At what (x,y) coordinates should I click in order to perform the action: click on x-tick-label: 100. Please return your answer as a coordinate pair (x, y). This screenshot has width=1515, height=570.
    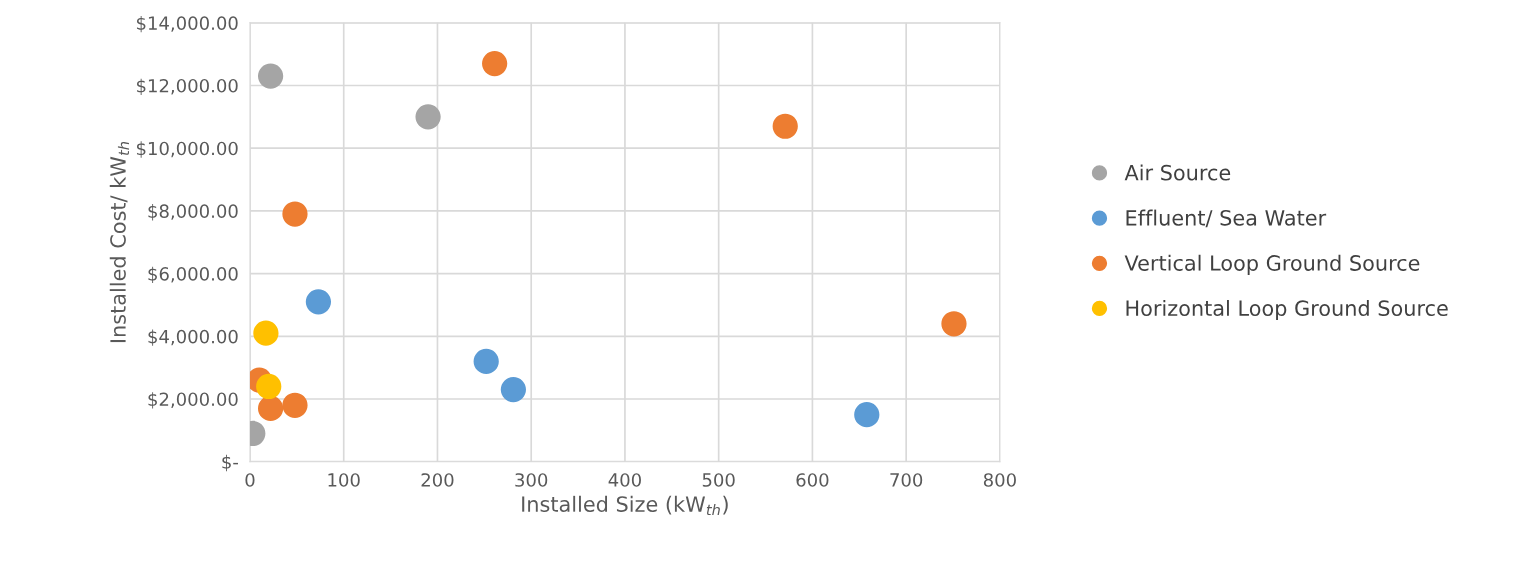
    Looking at the image, I should click on (344, 480).